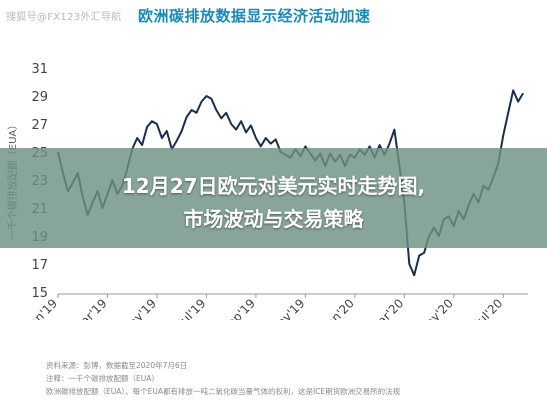 The width and height of the screenshot is (547, 400). I want to click on footnote-source: 资料来源：彭博，数据截至2020年7月6日, so click(117, 365).